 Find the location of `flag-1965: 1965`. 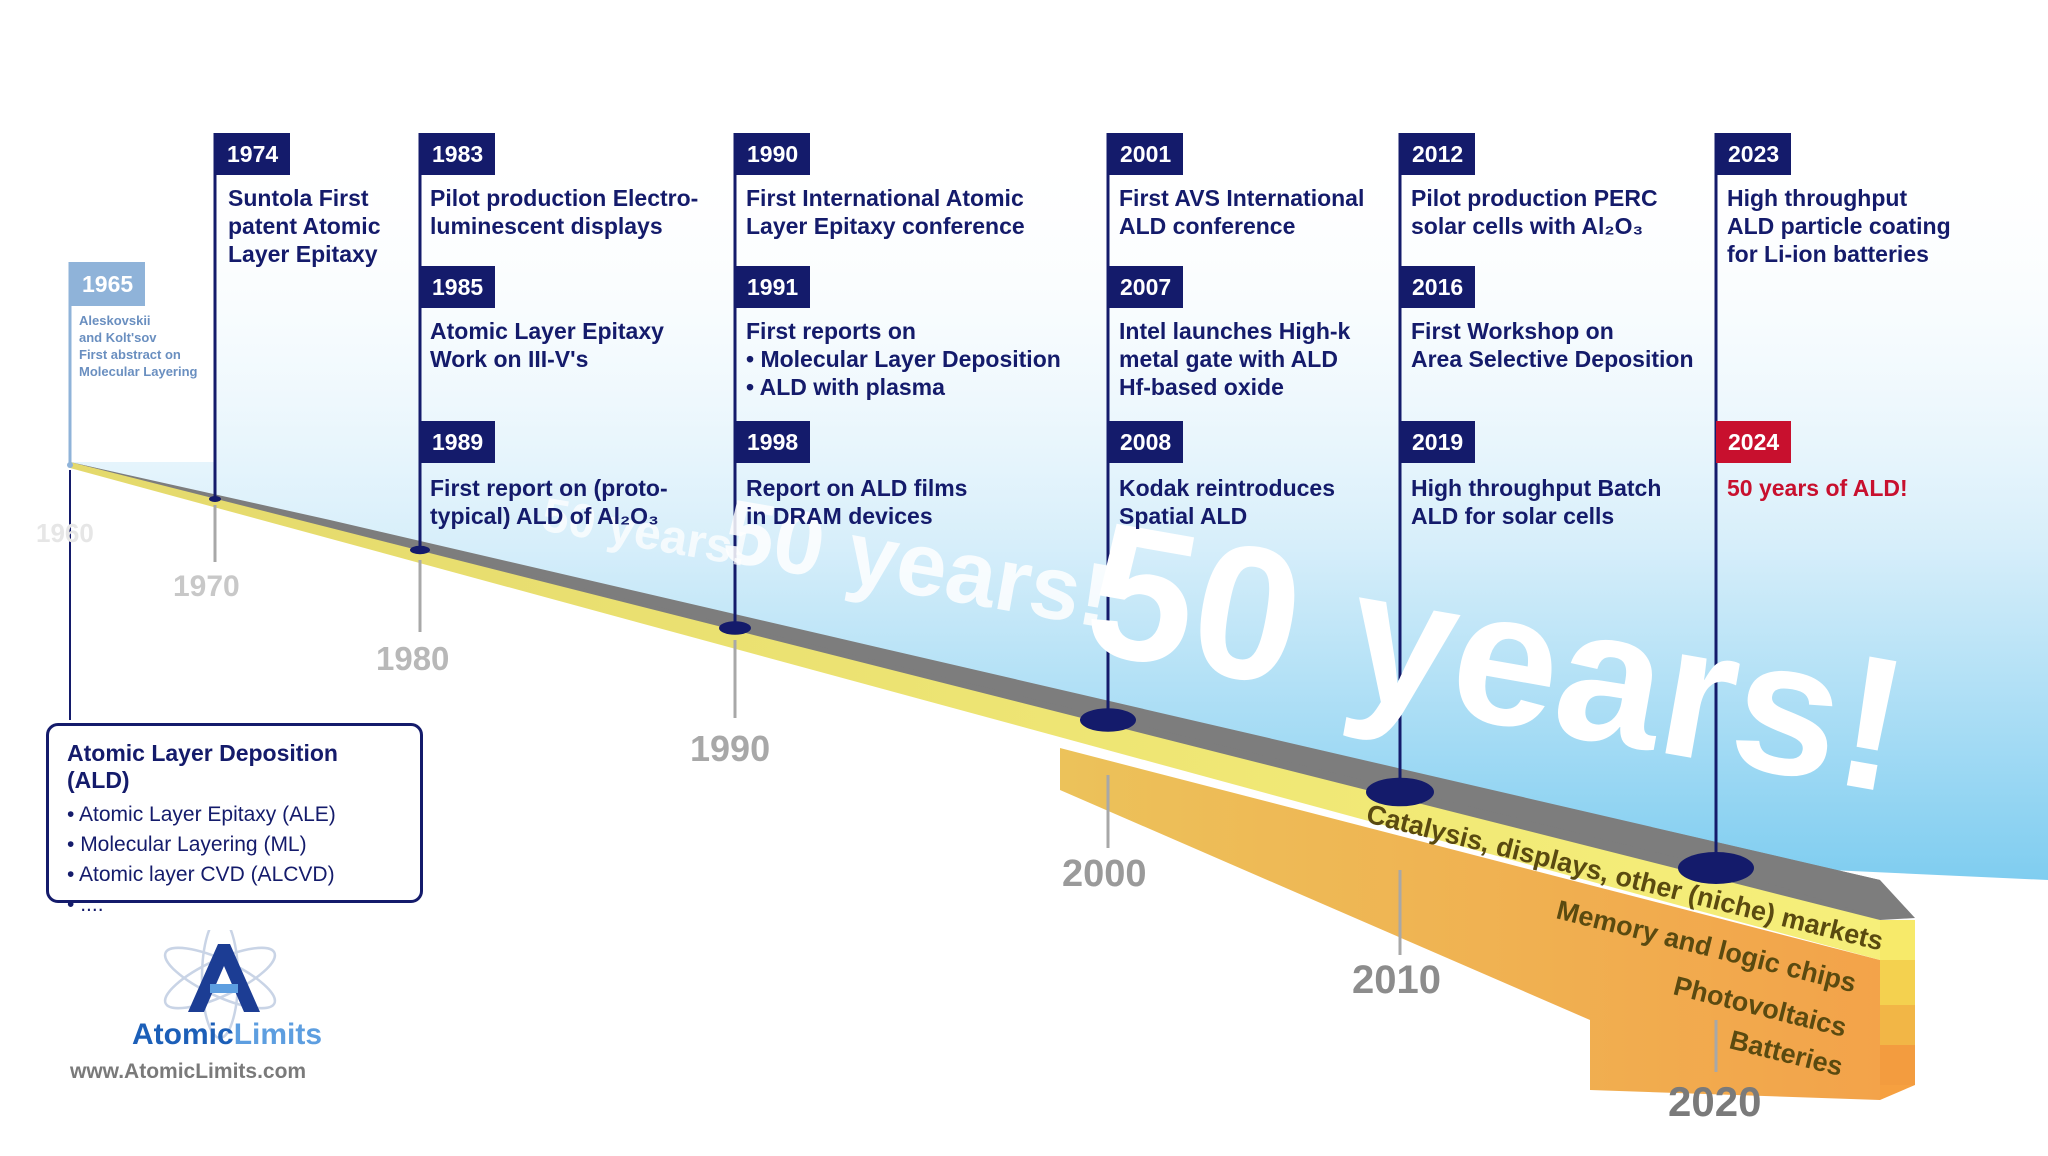

flag-1965: 1965 is located at coordinates (108, 284).